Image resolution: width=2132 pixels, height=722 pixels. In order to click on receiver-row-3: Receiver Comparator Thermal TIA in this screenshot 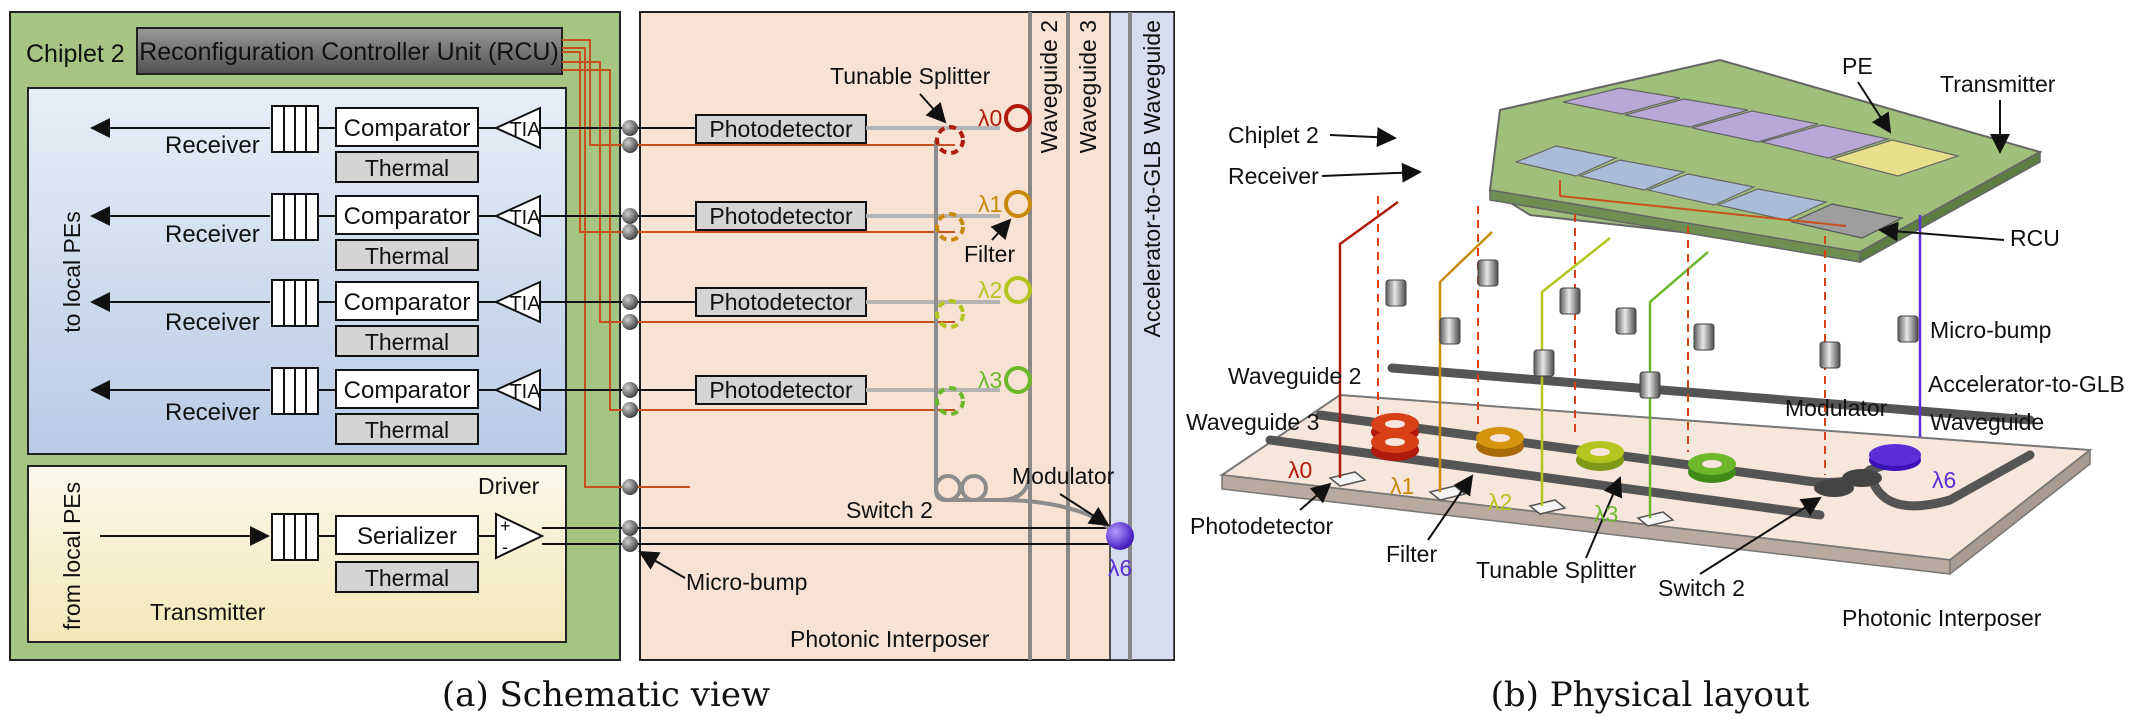, I will do `click(360, 406)`.